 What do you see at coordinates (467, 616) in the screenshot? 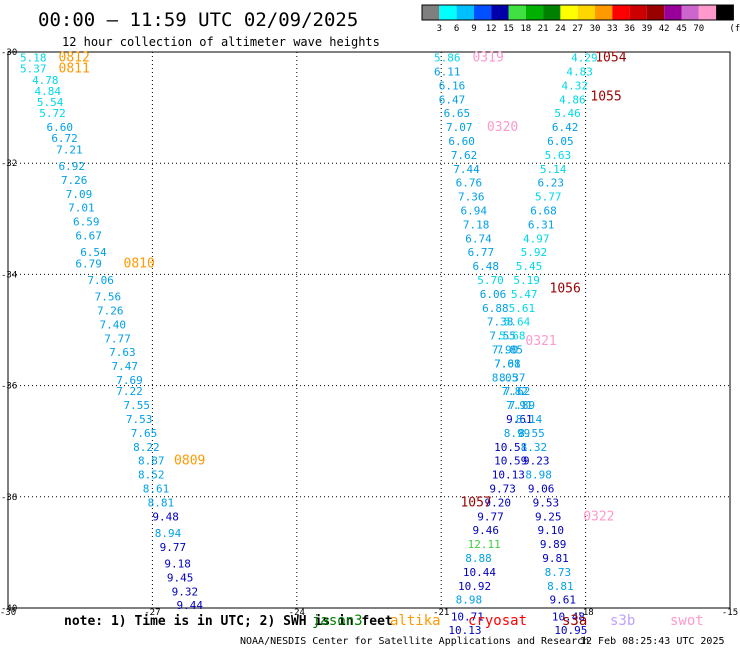
I see `wave-height-label: 10.71` at bounding box center [467, 616].